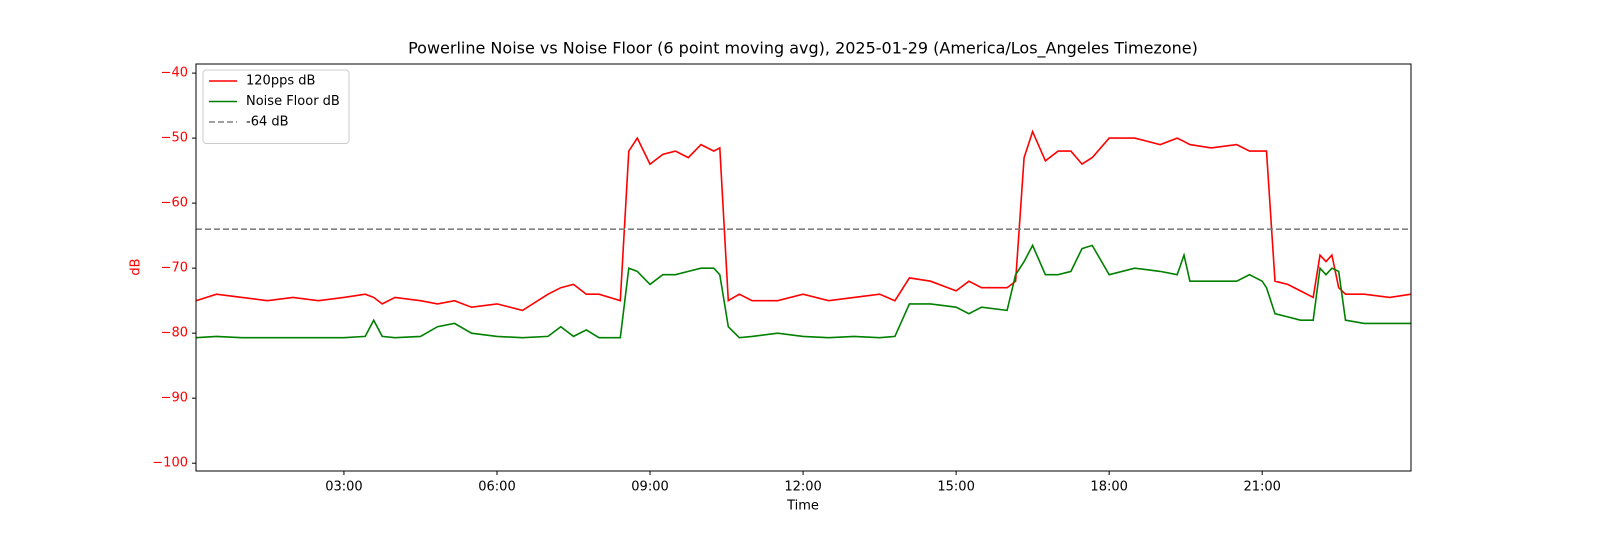  What do you see at coordinates (280, 81) in the screenshot?
I see `legend-label: 120pps dB` at bounding box center [280, 81].